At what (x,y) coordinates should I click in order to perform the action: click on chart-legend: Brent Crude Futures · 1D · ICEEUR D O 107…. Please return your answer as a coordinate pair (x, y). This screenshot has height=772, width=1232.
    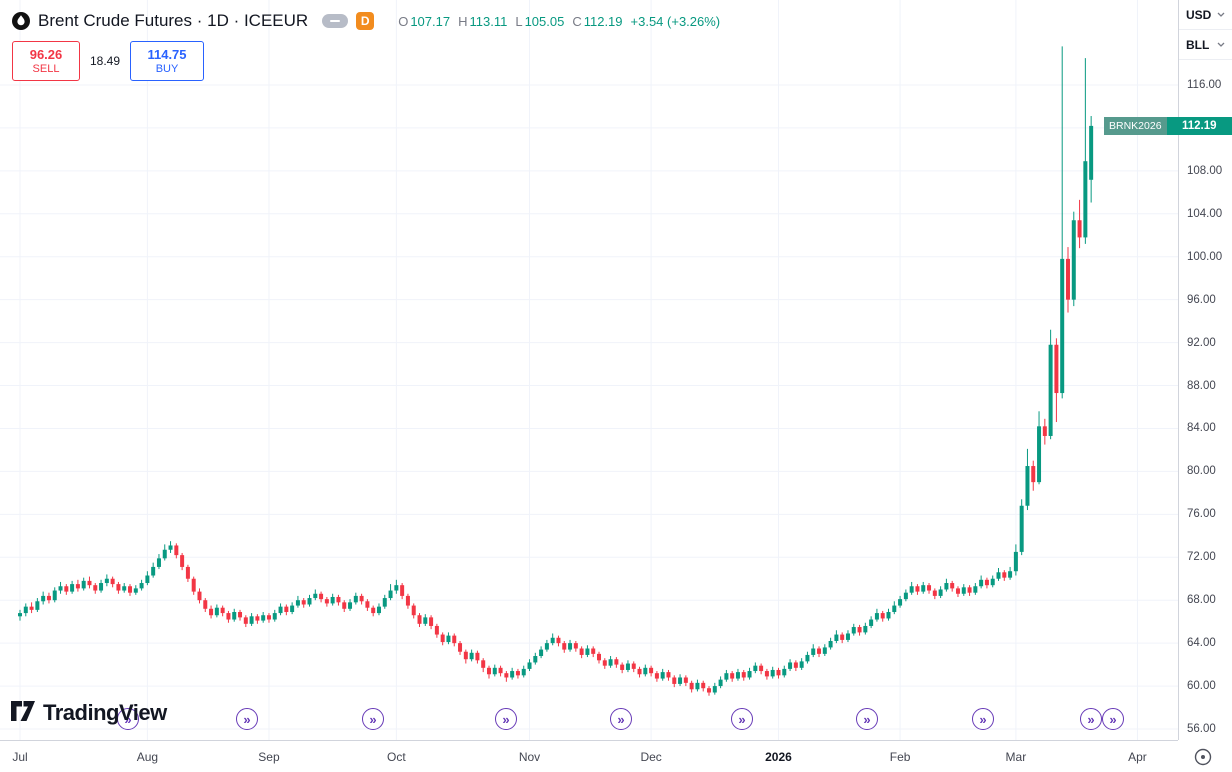
    Looking at the image, I should click on (366, 21).